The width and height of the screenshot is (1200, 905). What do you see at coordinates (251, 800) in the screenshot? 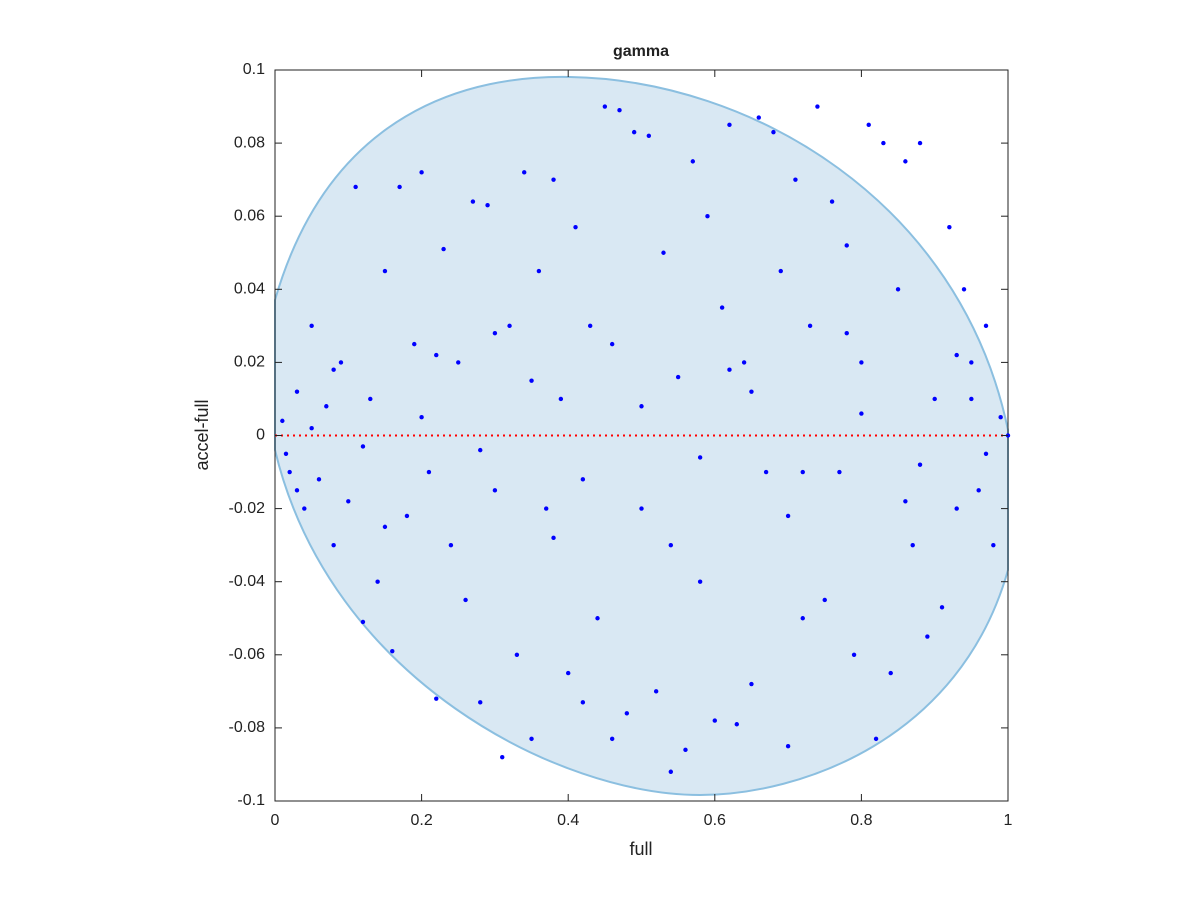
I see `y-tick-label: -0.1` at bounding box center [251, 800].